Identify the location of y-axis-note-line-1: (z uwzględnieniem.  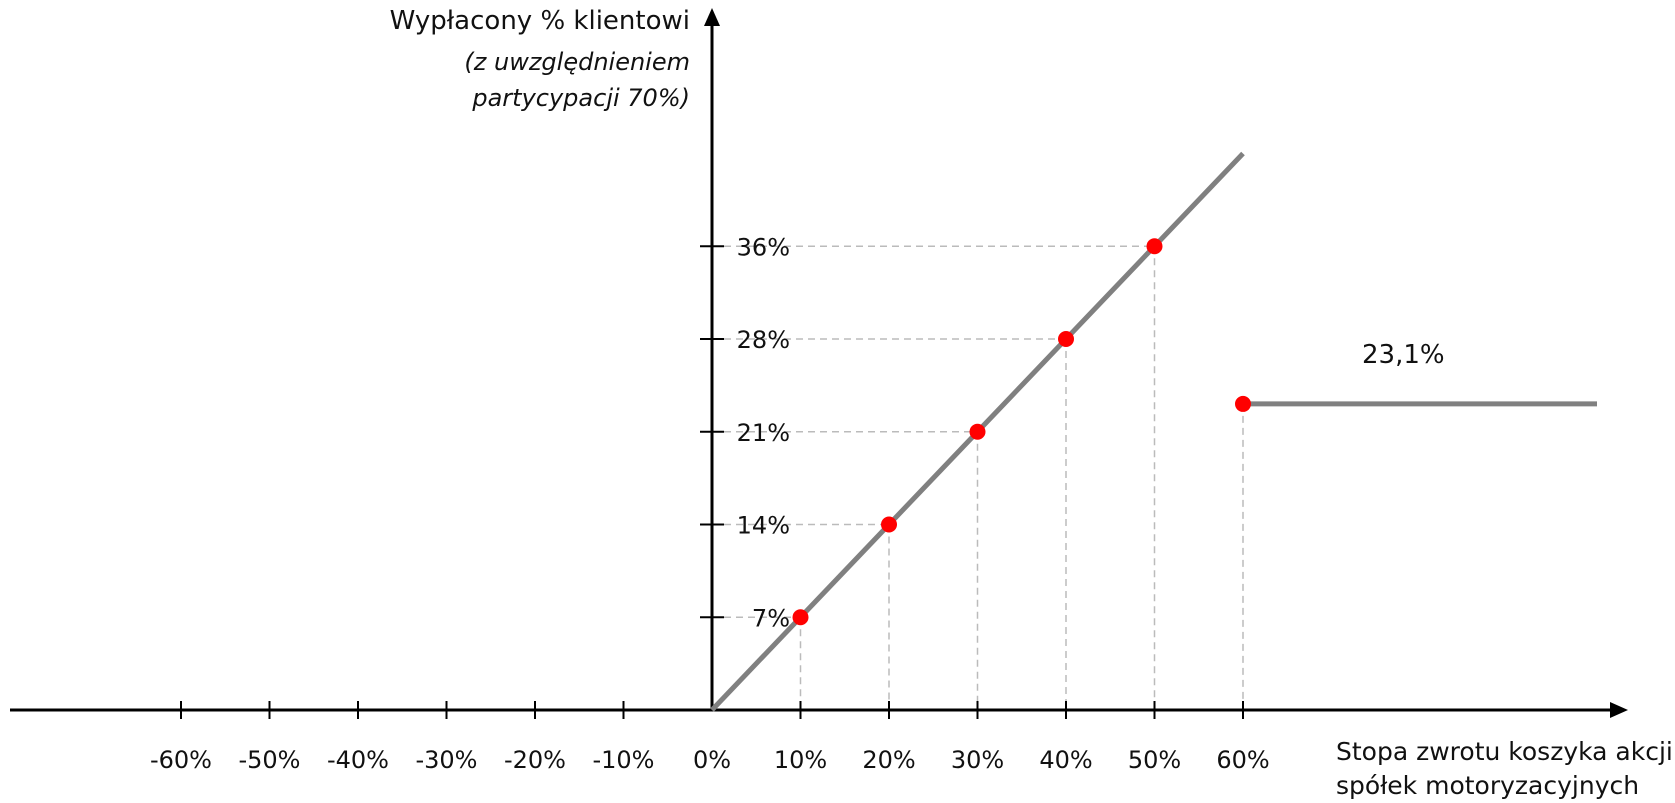
(577, 62).